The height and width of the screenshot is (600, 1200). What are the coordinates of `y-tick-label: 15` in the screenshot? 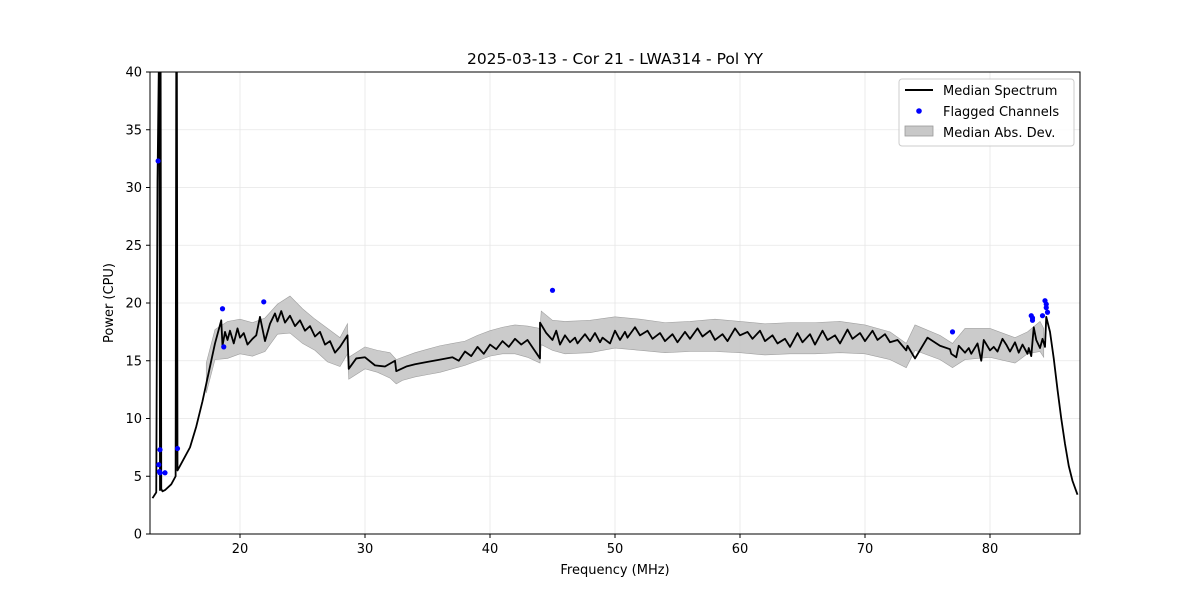 It's located at (133, 361).